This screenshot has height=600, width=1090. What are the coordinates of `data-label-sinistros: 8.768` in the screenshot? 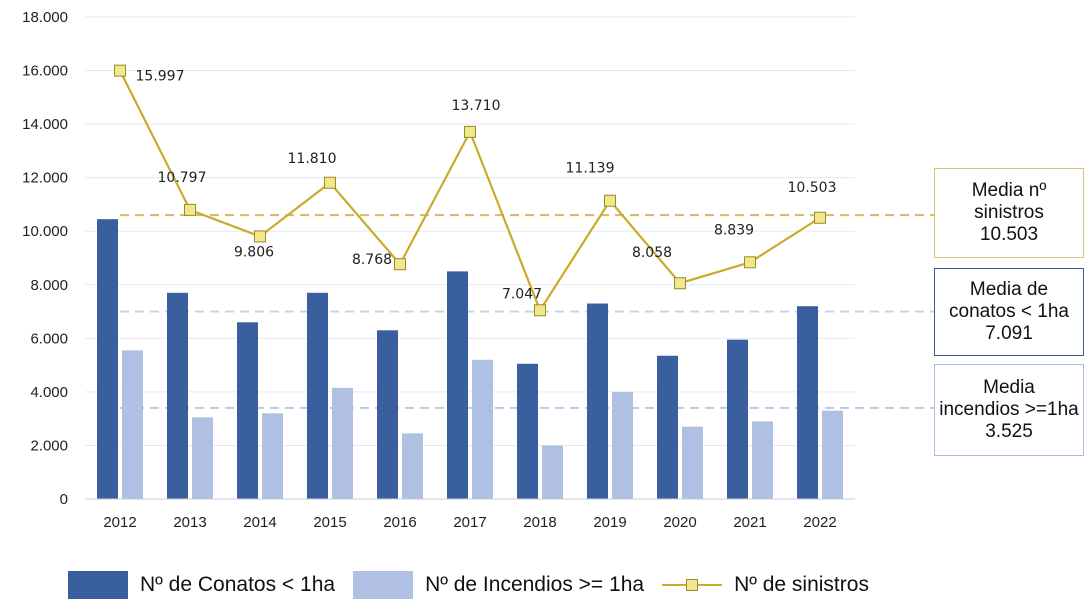 It's located at (372, 260).